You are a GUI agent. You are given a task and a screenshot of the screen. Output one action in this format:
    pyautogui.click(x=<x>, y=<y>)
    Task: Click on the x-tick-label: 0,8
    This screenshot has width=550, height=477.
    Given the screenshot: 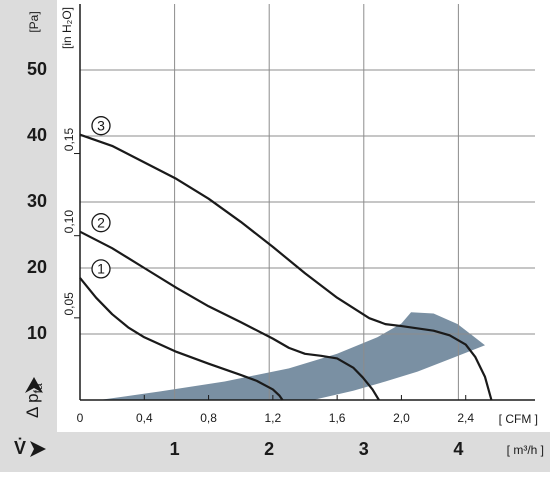 What is the action you would take?
    pyautogui.click(x=208, y=418)
    